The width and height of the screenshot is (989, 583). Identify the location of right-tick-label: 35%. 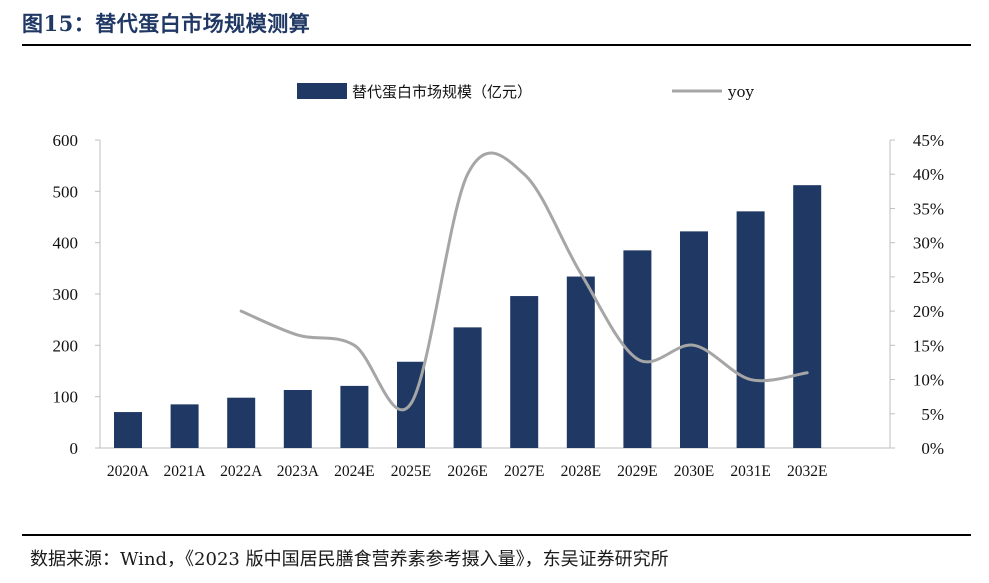
(928, 208).